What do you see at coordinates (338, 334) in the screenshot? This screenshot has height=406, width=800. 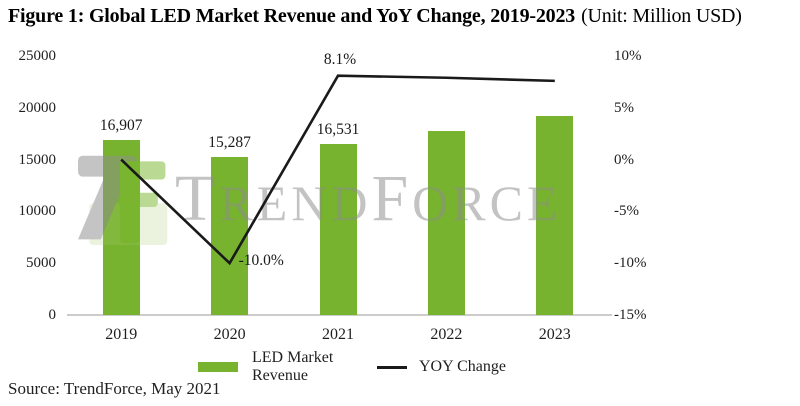 I see `x-axis-category-label: 2021` at bounding box center [338, 334].